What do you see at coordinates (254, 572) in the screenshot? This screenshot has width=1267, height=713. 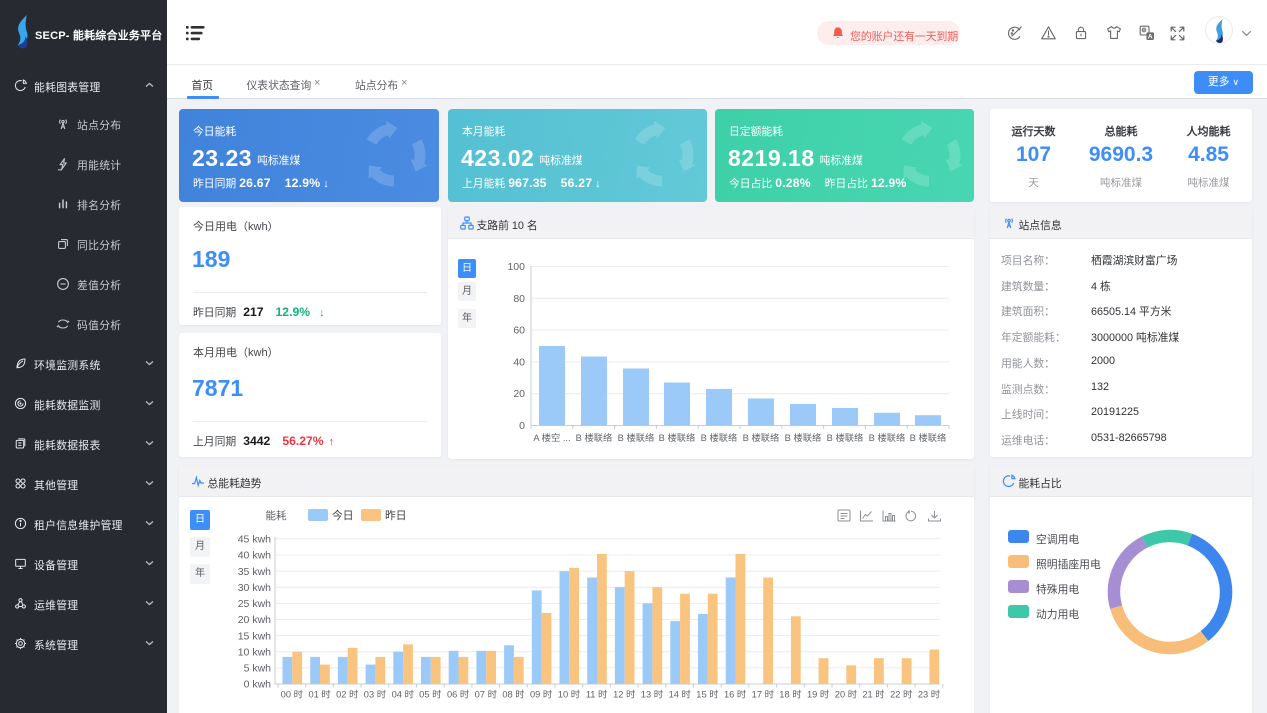 I see `svg-text: 35 kwh` at bounding box center [254, 572].